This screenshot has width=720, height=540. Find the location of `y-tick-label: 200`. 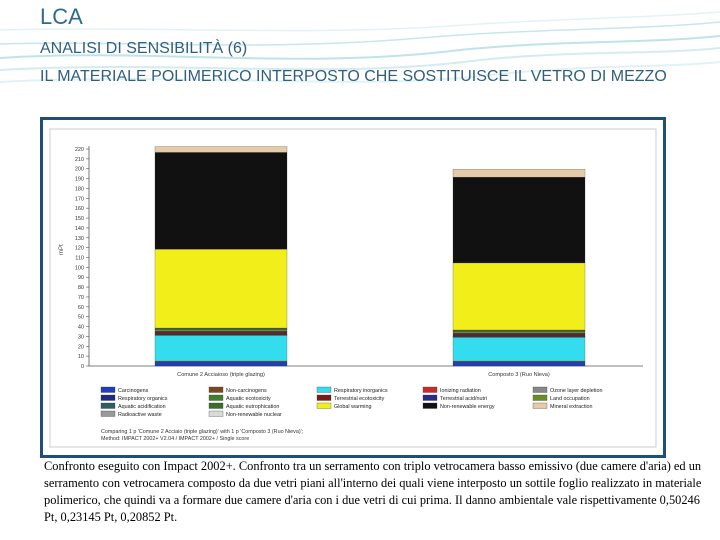

y-tick-label: 200 is located at coordinates (79, 170).